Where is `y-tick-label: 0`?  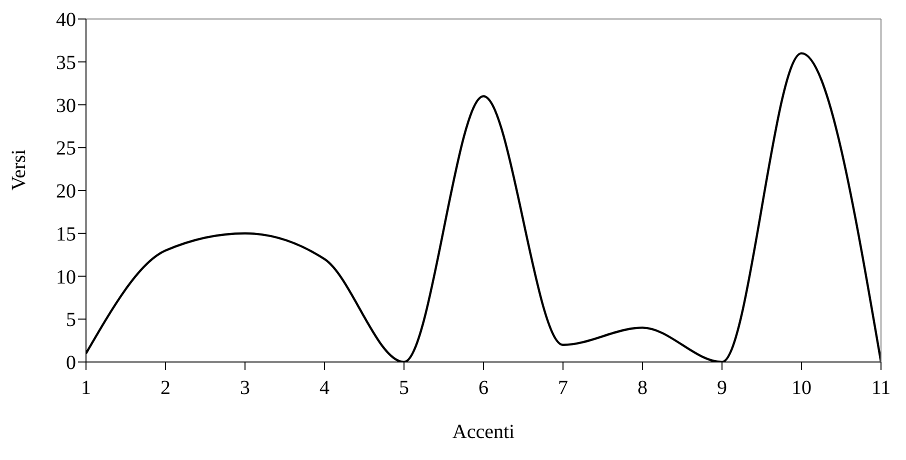
y-tick-label: 0 is located at coordinates (71, 363).